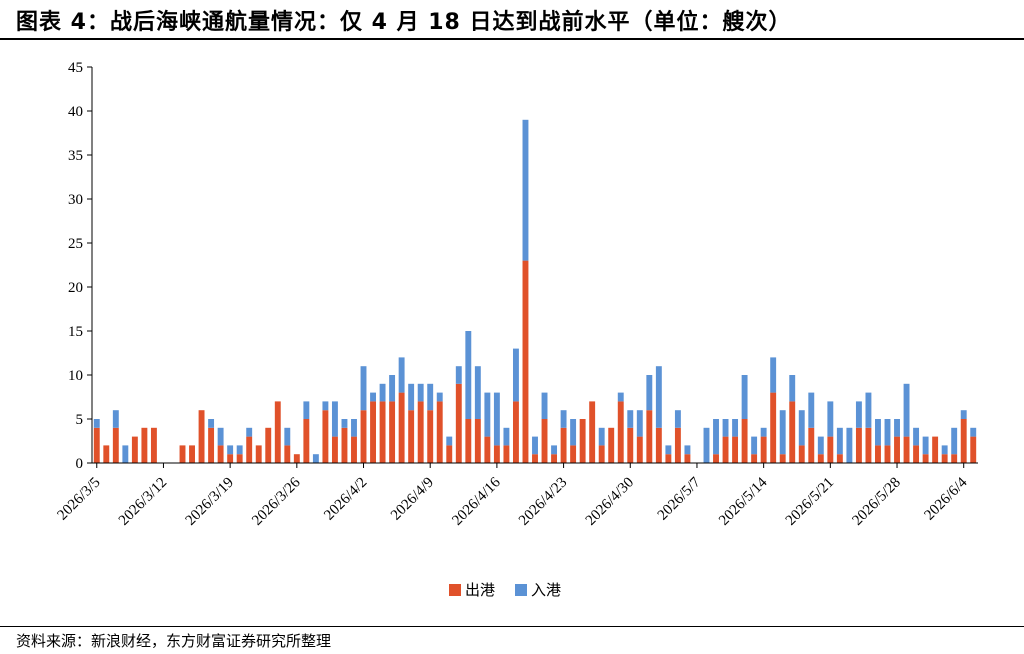 The width and height of the screenshot is (1024, 654). I want to click on x-tick-label: 2026/5/14, so click(743, 501).